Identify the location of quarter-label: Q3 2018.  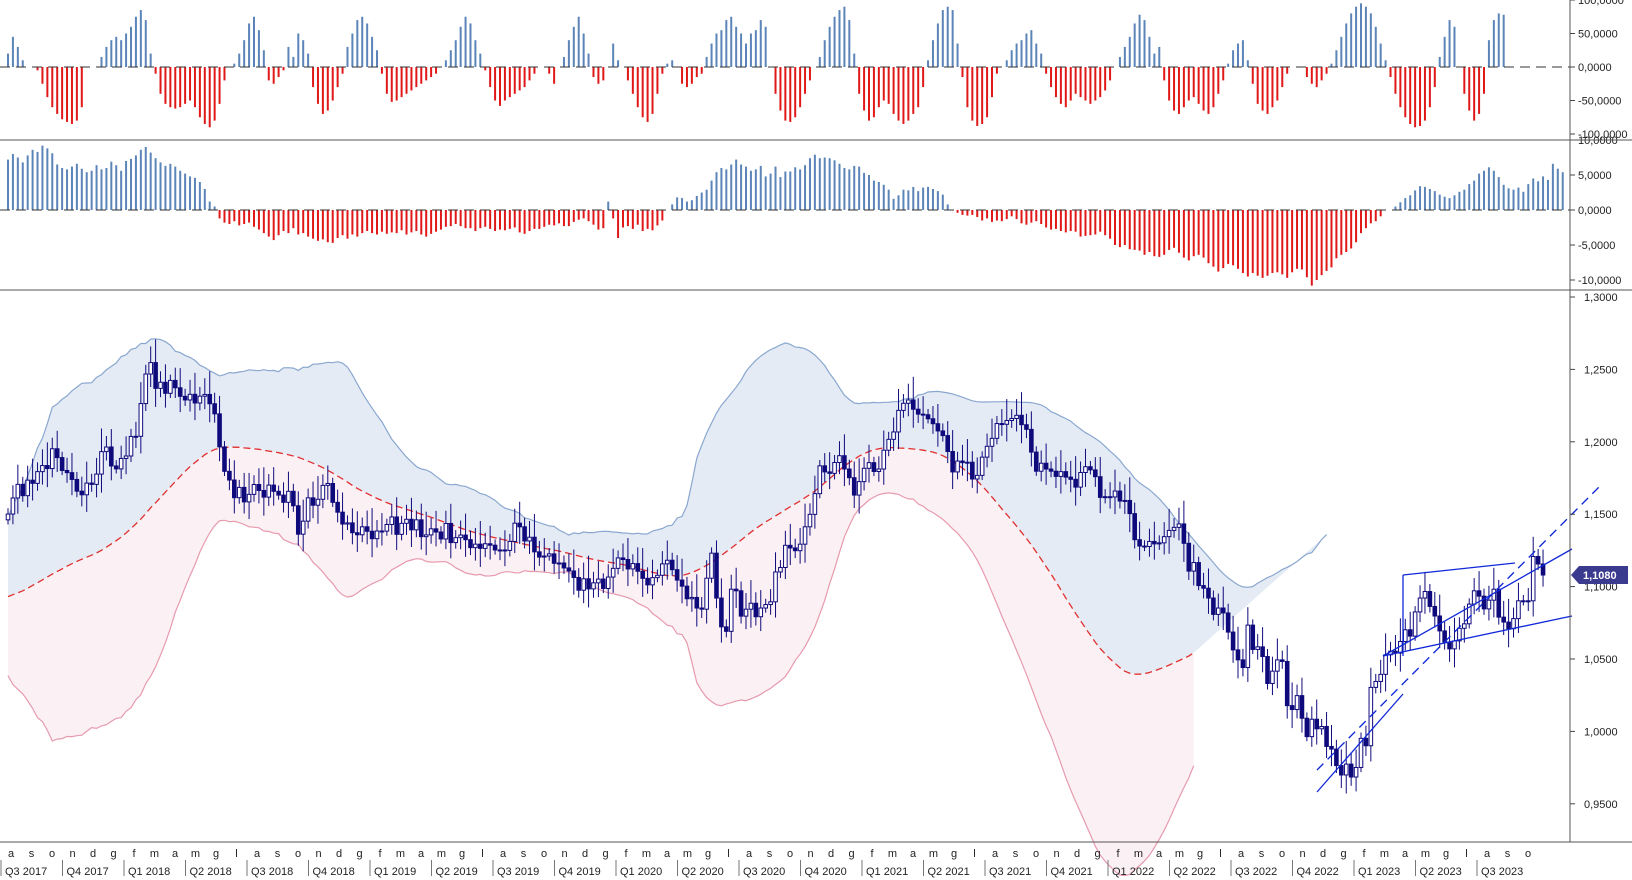
(272, 872).